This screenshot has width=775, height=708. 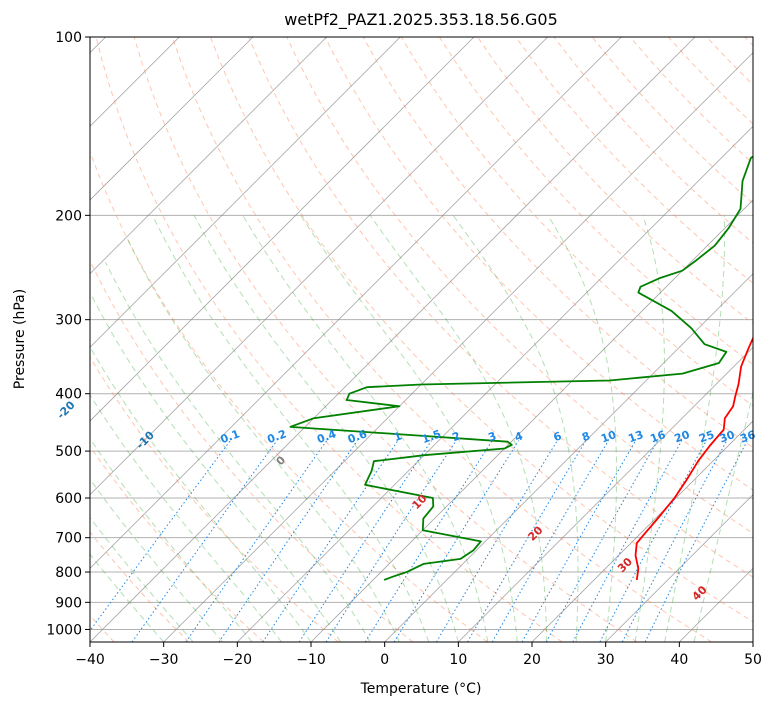 What do you see at coordinates (456, 436) in the screenshot?
I see `mixing-ratio-label: 2` at bounding box center [456, 436].